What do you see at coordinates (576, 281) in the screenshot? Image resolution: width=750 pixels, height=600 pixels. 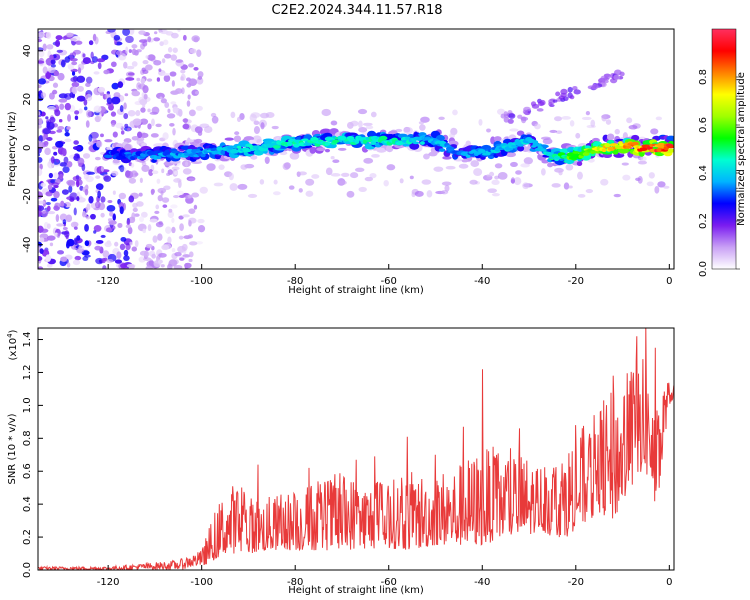 I see `spectrogram-x-tick-label: -20` at bounding box center [576, 281].